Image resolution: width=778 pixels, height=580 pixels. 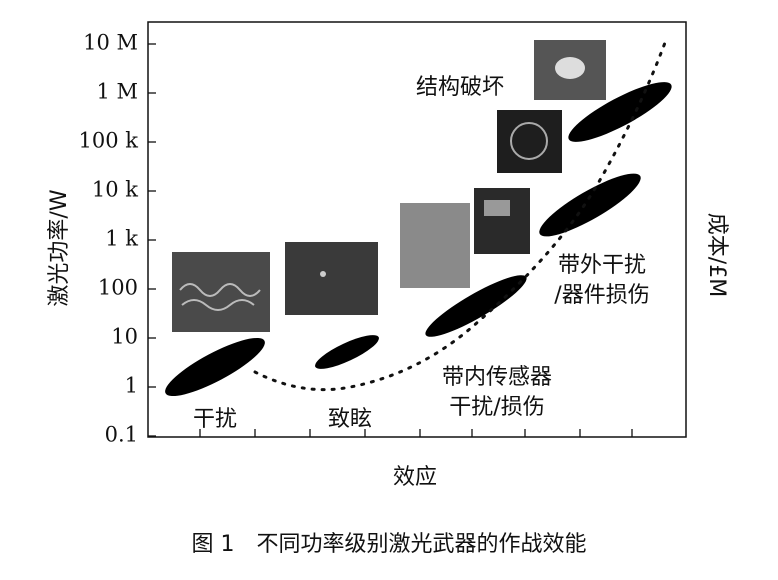 I want to click on y-axis-label: 激光功率/W, so click(x=59, y=247).